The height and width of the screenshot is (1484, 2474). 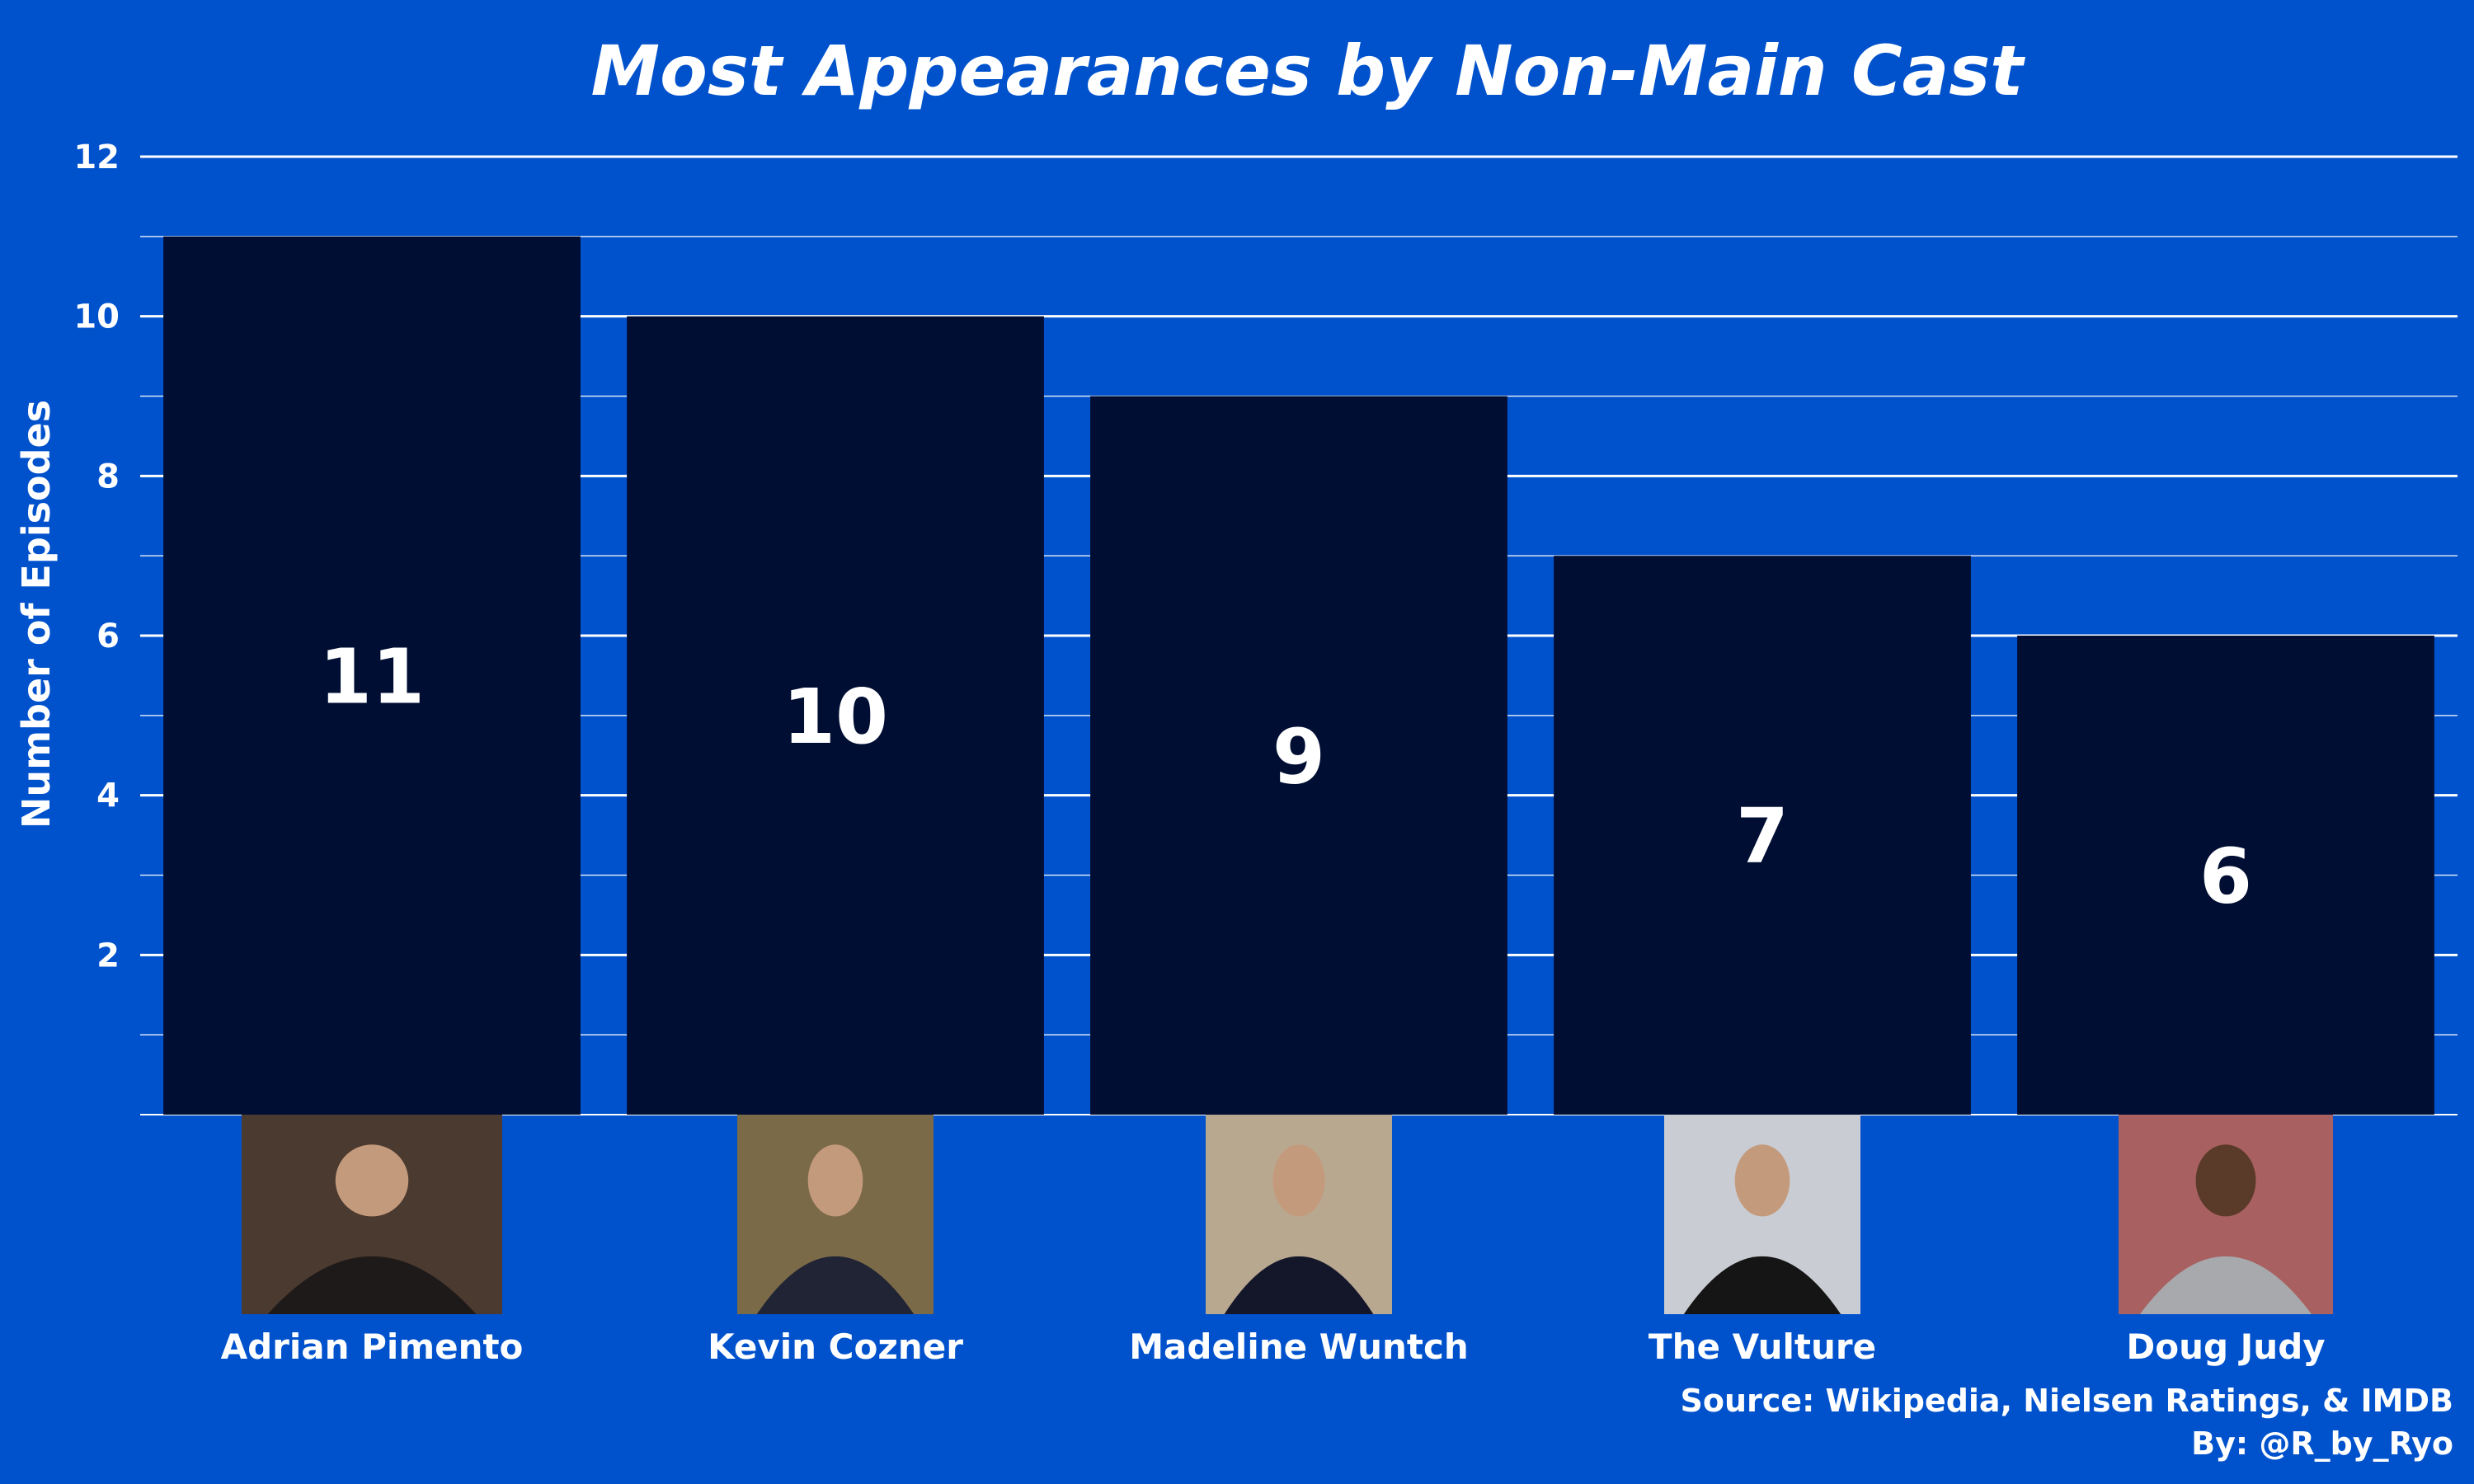 I want to click on data-label: 11, so click(x=372, y=676).